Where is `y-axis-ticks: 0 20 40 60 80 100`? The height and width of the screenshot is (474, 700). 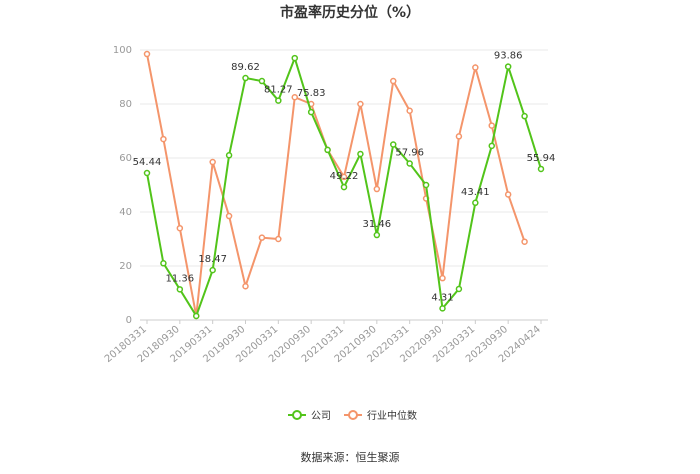 y-axis-ticks: 0 20 40 60 80 100 is located at coordinates (122, 185).